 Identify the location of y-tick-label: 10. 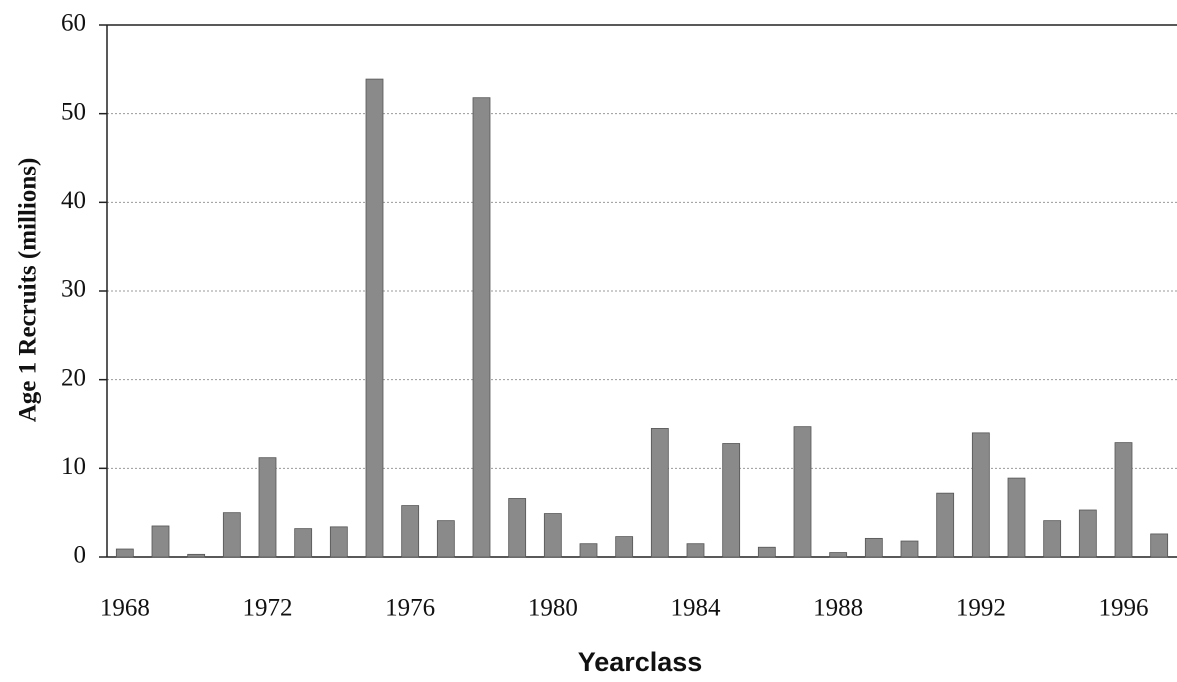
(73, 466).